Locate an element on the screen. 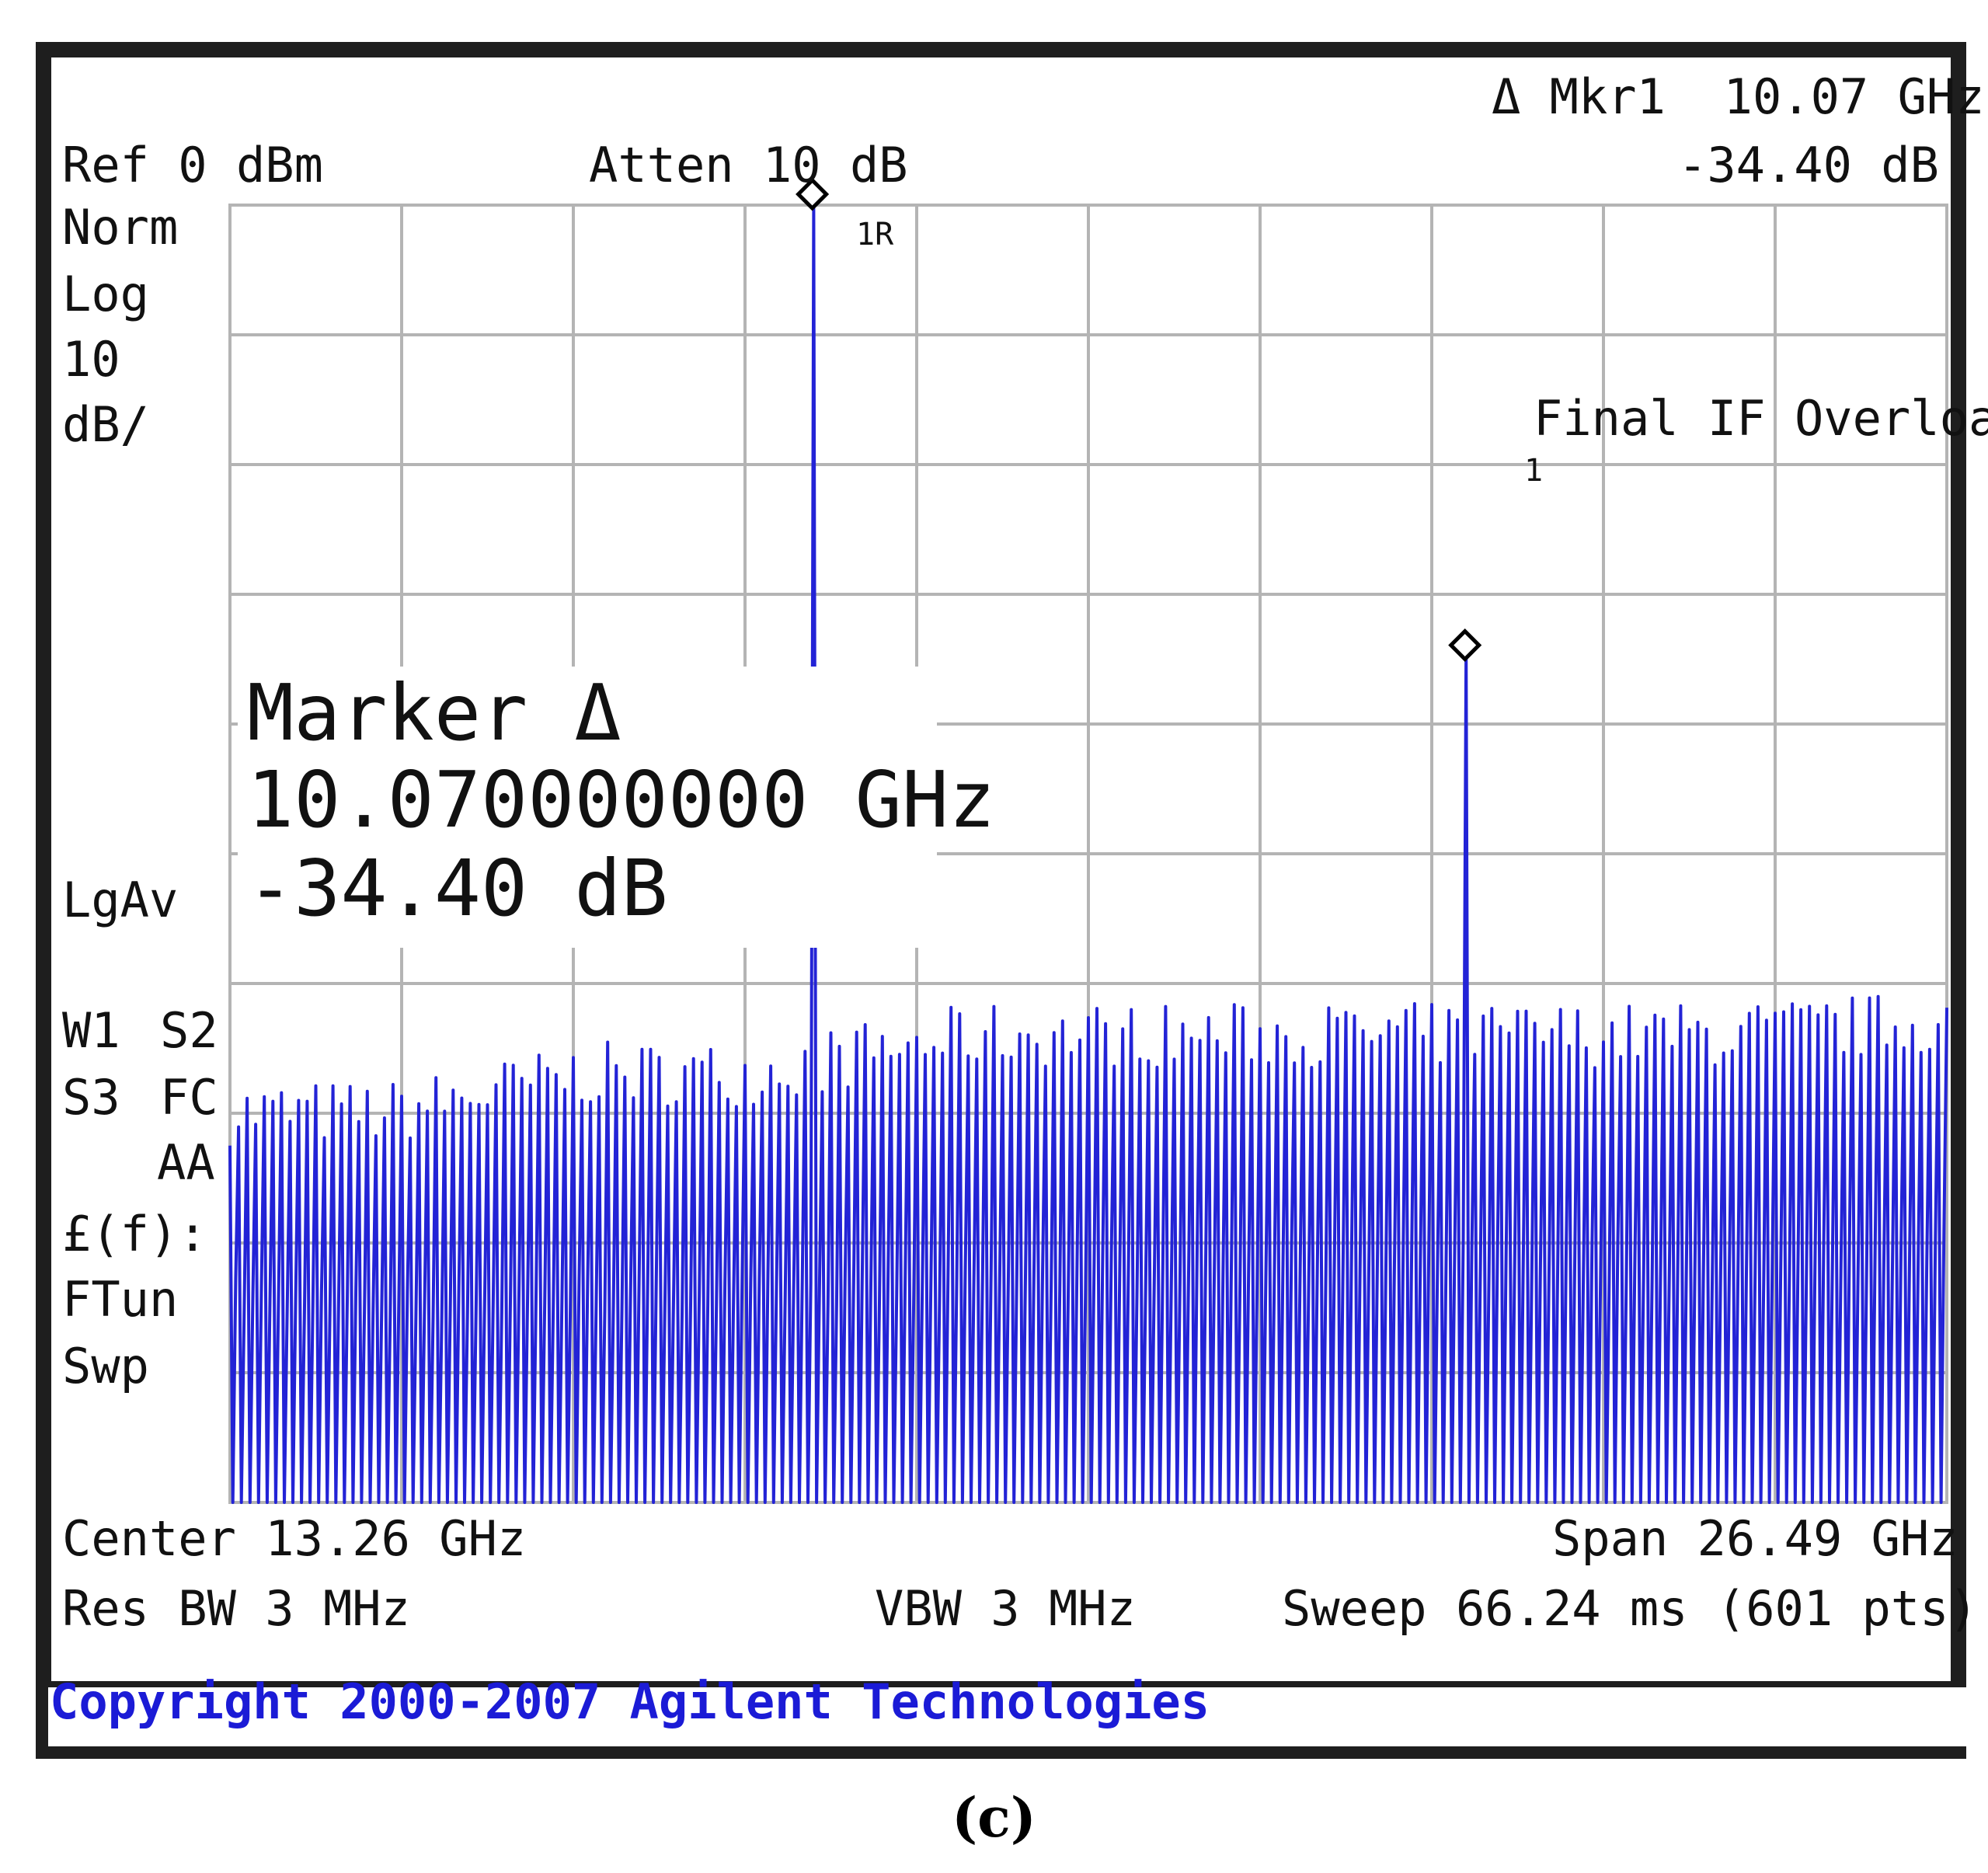  marker-box-freq: 10.070000000 GHz is located at coordinates (621, 799).